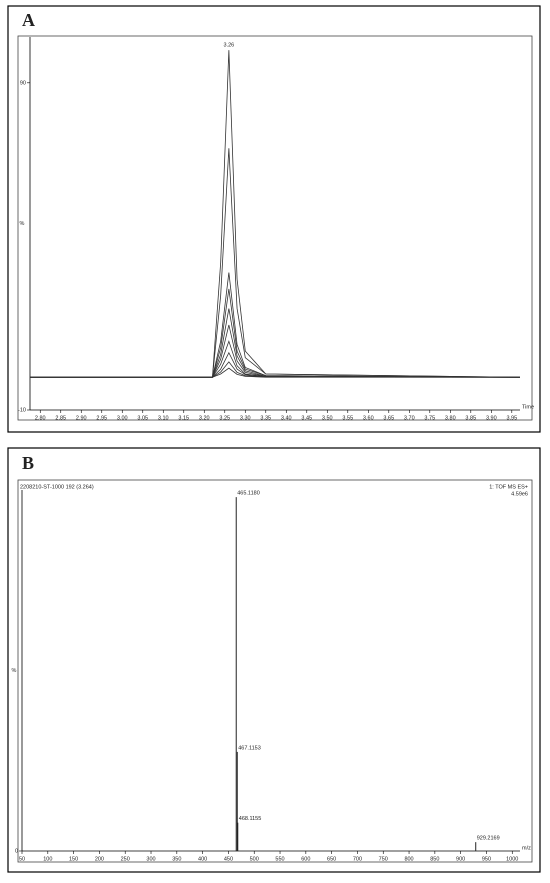 This screenshot has width=550, height=883. I want to click on x-tick-label: 3.80, so click(450, 418).